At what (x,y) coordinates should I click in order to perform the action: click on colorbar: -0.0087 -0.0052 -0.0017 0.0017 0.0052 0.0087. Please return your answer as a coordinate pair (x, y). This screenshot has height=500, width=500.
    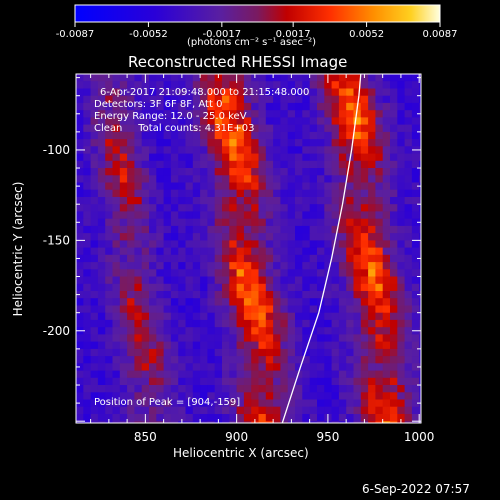
    Looking at the image, I should click on (257, 22).